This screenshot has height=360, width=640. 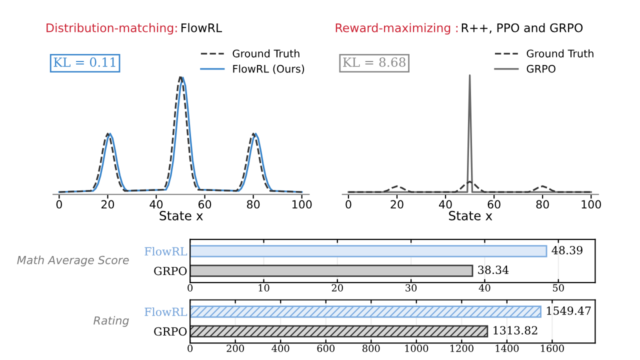 What do you see at coordinates (493, 270) in the screenshot?
I see `data-label: 38.34` at bounding box center [493, 270].